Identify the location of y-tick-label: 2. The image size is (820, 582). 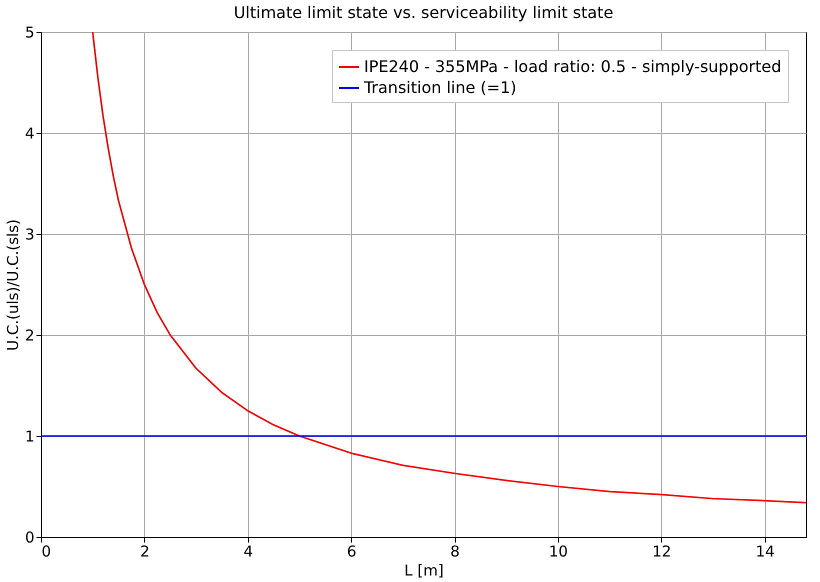
(29, 335).